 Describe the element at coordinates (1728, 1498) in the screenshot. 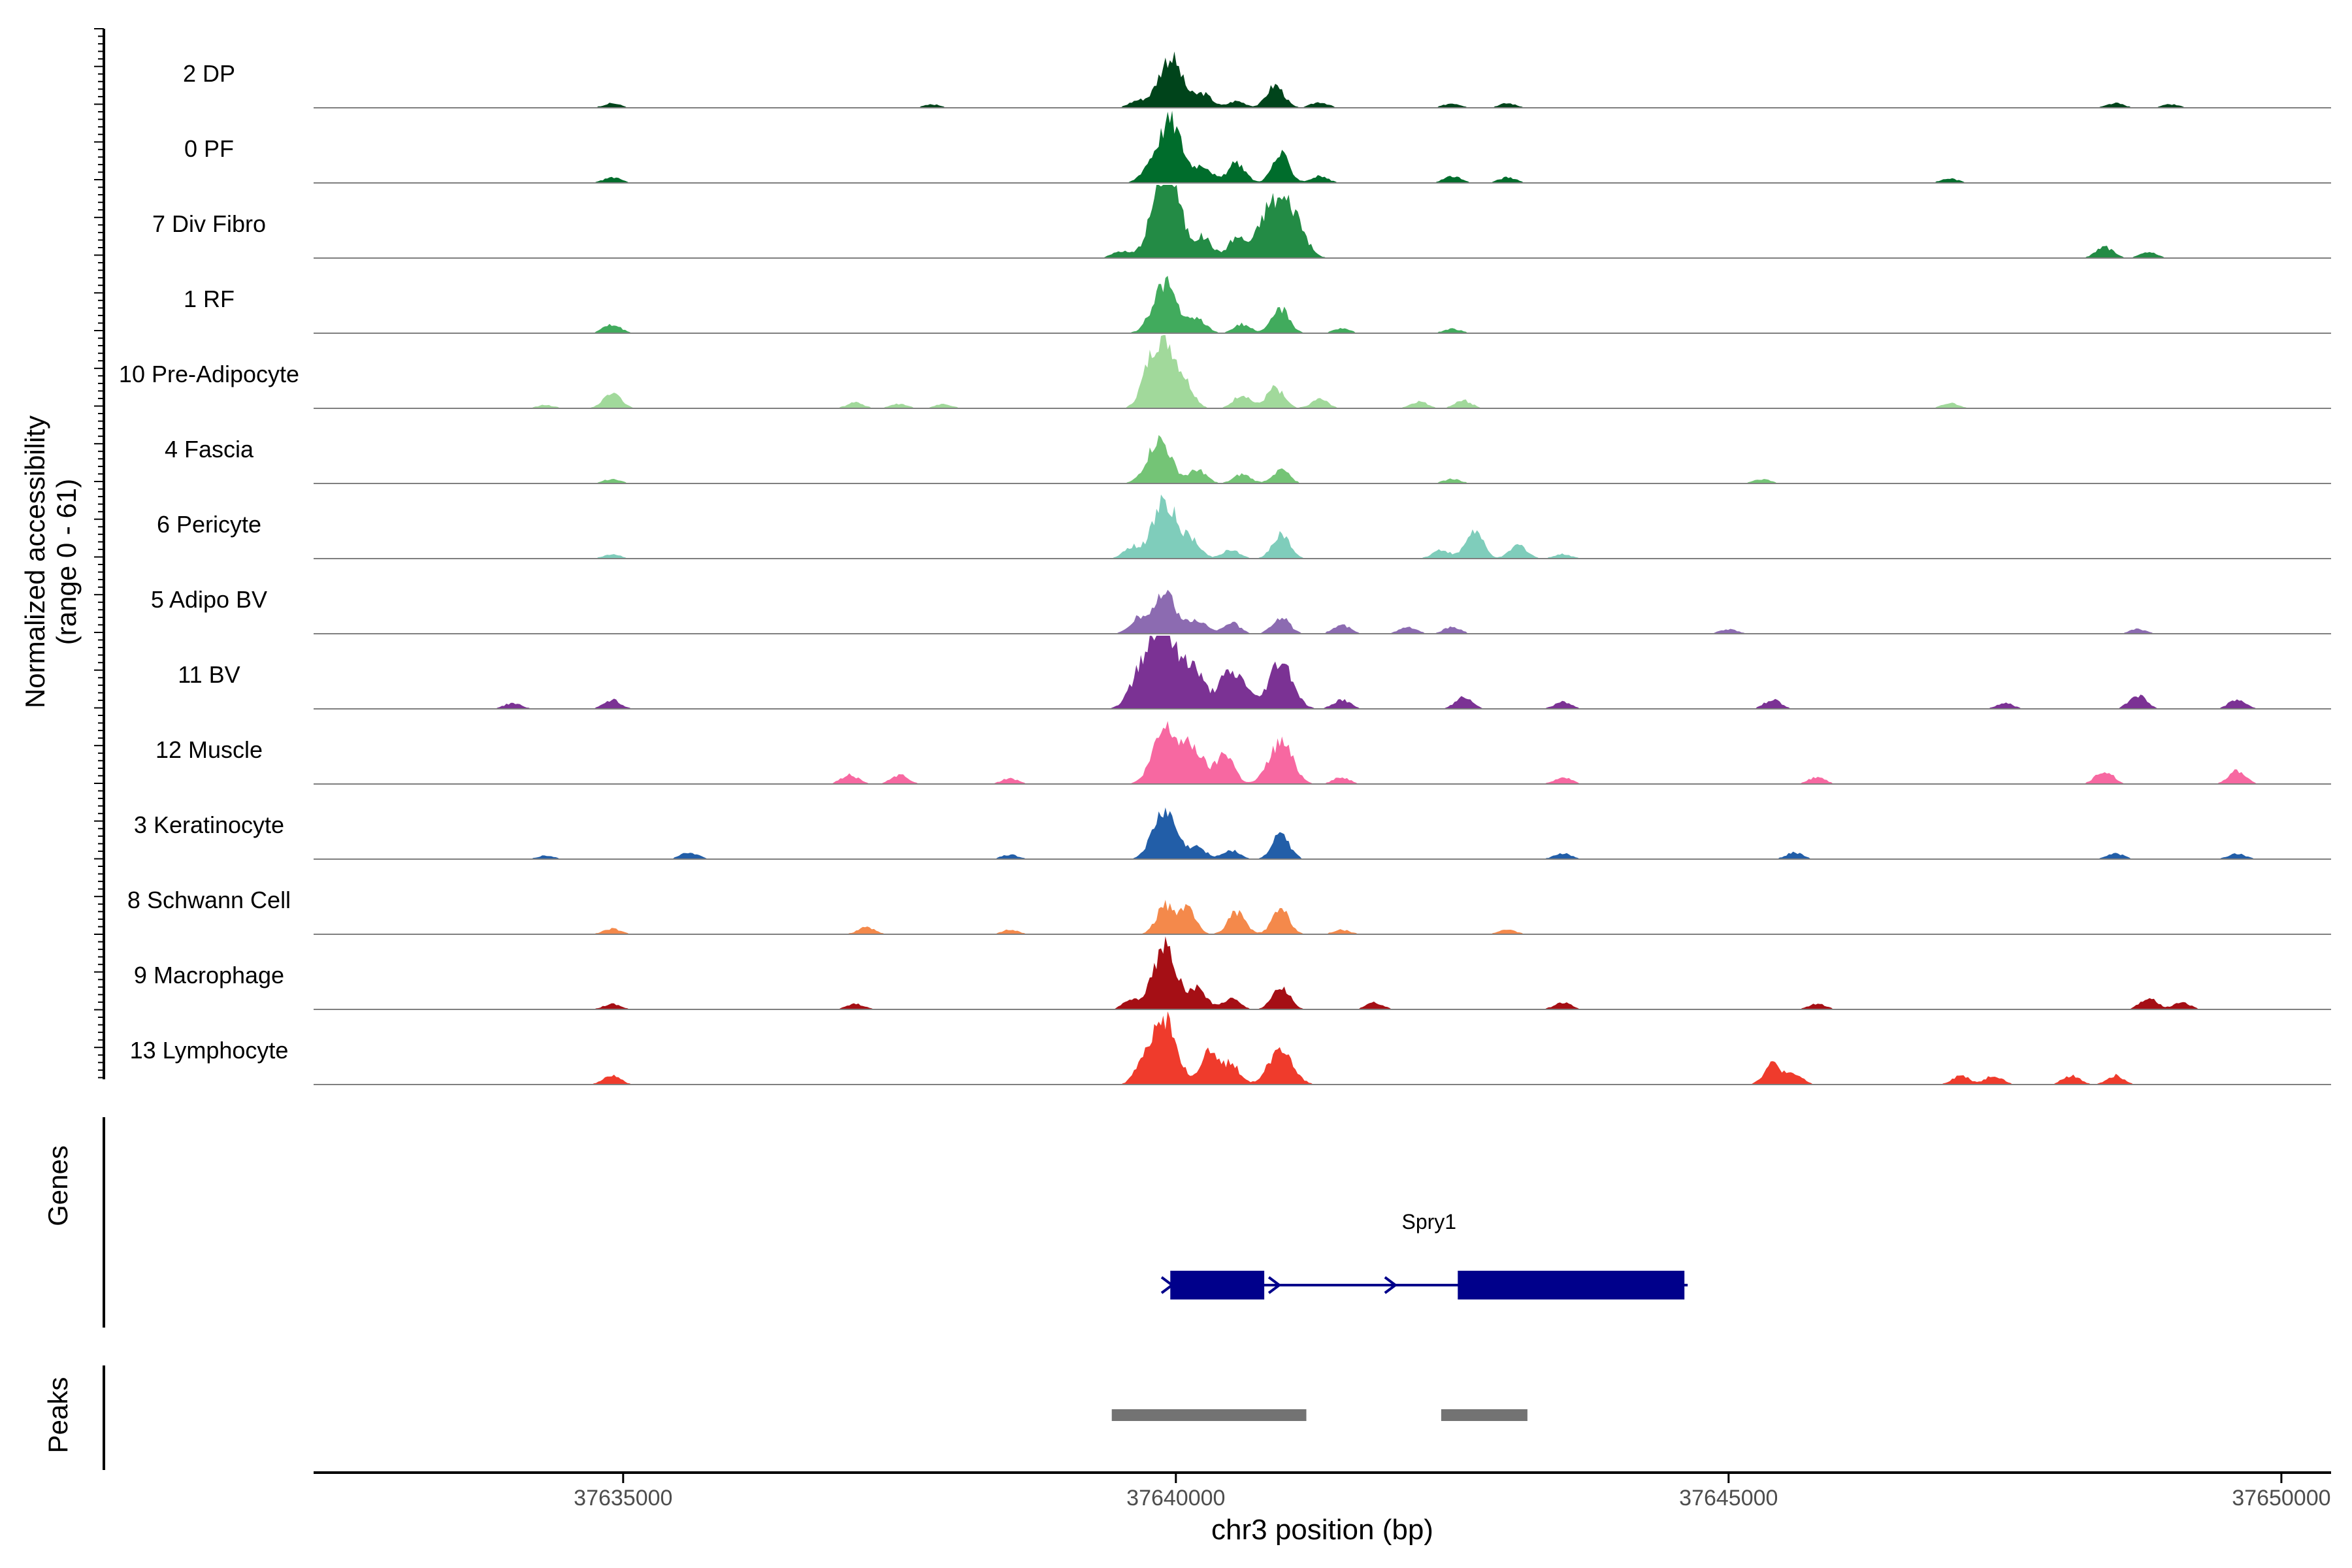

I see `x-axis-tick-label: 37645000` at that location.